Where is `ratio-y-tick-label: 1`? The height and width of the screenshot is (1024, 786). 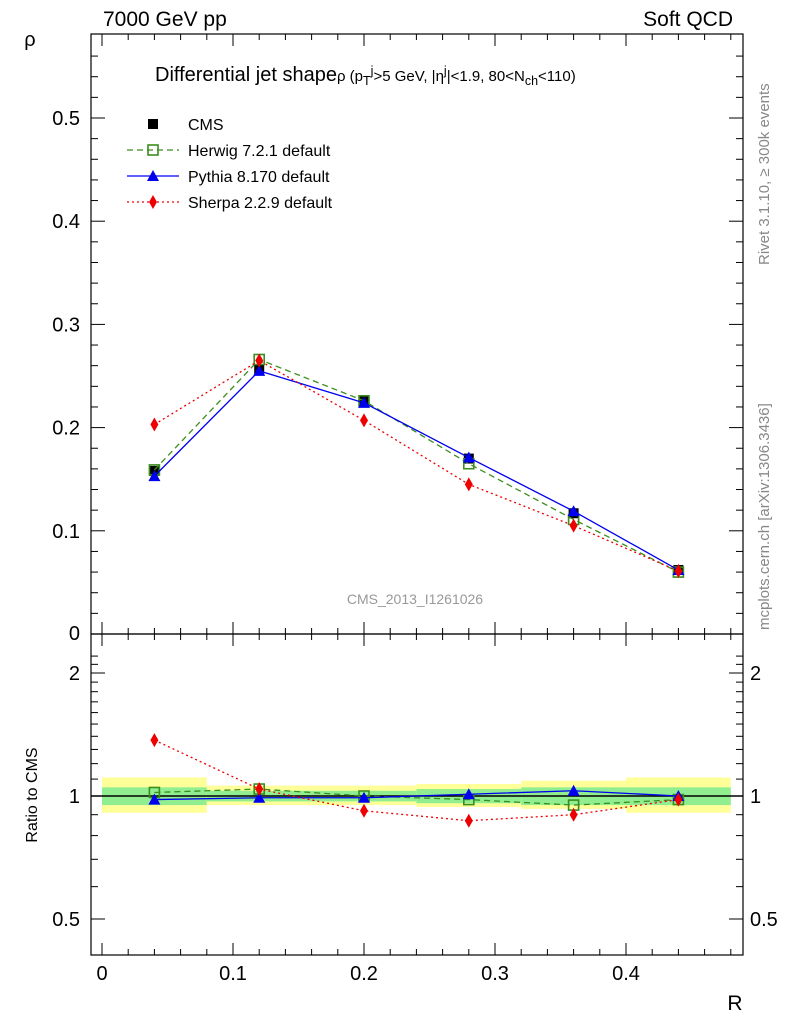 ratio-y-tick-label: 1 is located at coordinates (74, 797).